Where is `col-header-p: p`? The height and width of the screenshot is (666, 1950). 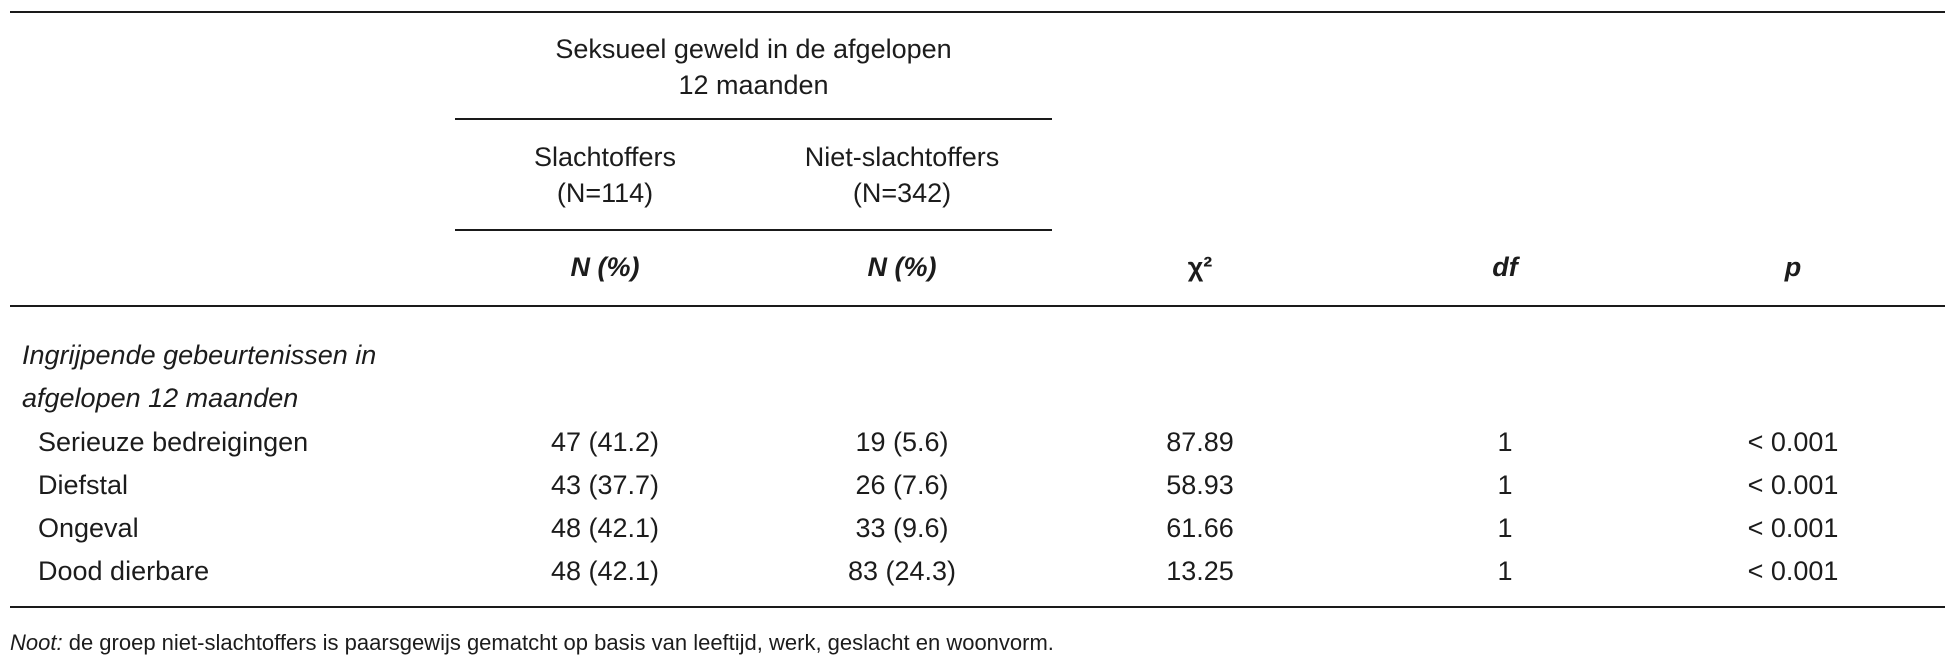 col-header-p: p is located at coordinates (1793, 267).